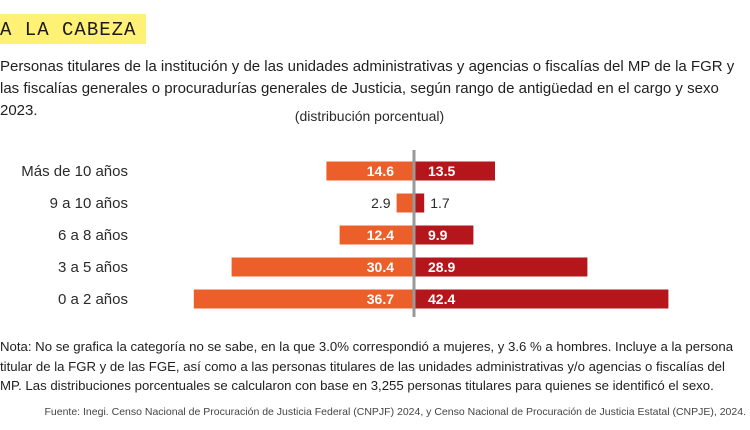 Image resolution: width=750 pixels, height=430 pixels. What do you see at coordinates (441, 267) in the screenshot?
I see `value-label-right: 28.9` at bounding box center [441, 267].